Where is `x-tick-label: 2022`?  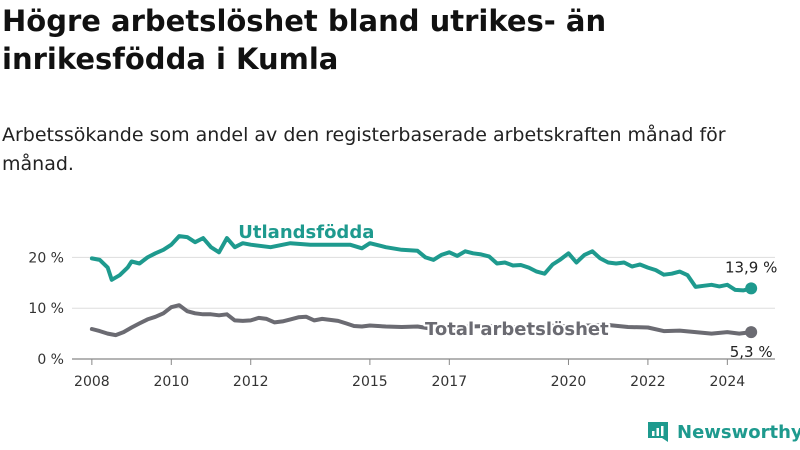 x-tick-label: 2022 is located at coordinates (648, 382).